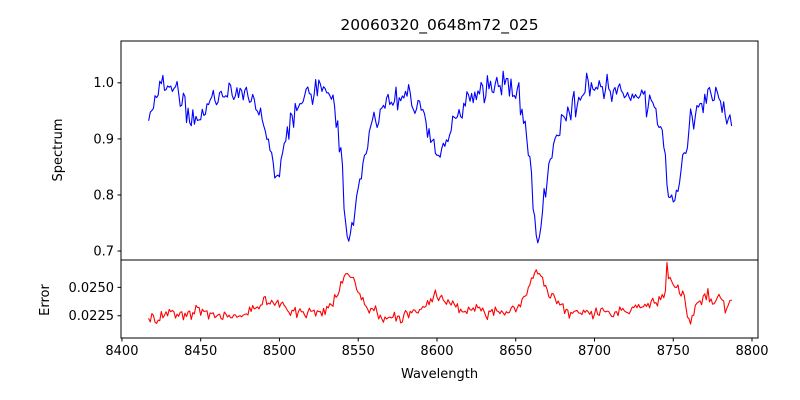  What do you see at coordinates (92, 316) in the screenshot?
I see `y-tick-label: 0.0225` at bounding box center [92, 316].